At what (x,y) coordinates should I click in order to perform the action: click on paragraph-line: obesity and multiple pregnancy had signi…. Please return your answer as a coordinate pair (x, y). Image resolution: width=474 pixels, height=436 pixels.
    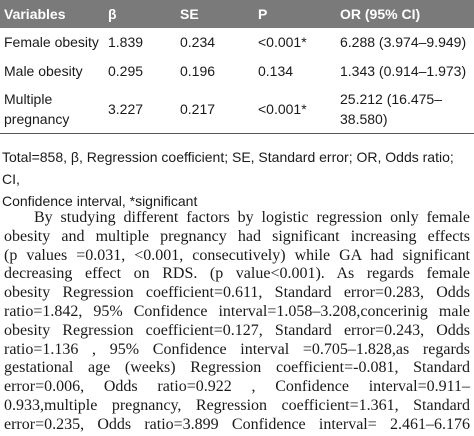
    Looking at the image, I should click on (237, 236).